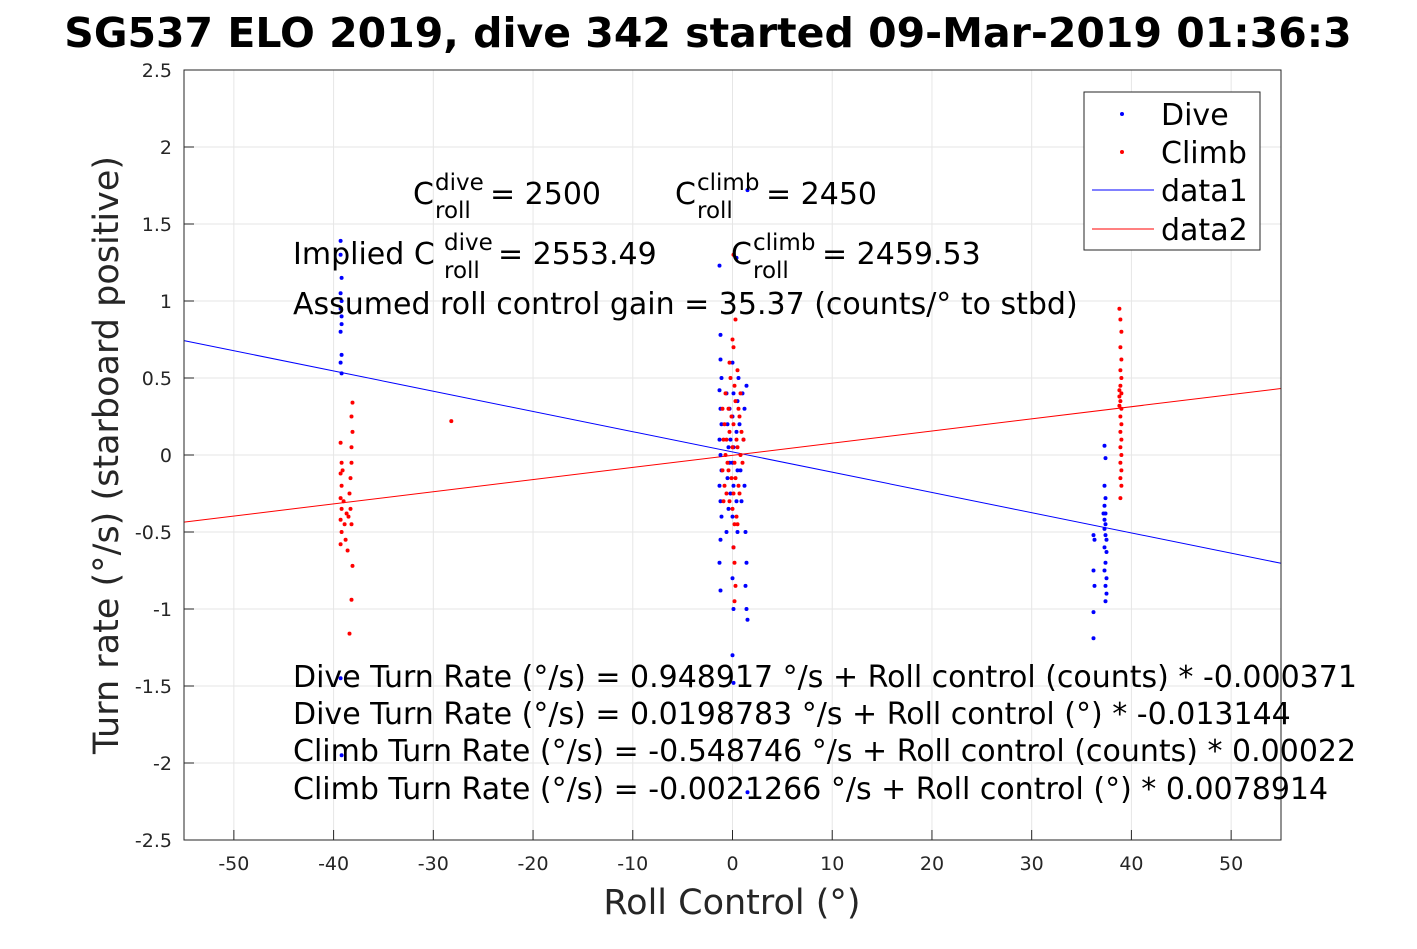  What do you see at coordinates (1231, 864) in the screenshot?
I see `x-tick-label: 50` at bounding box center [1231, 864].